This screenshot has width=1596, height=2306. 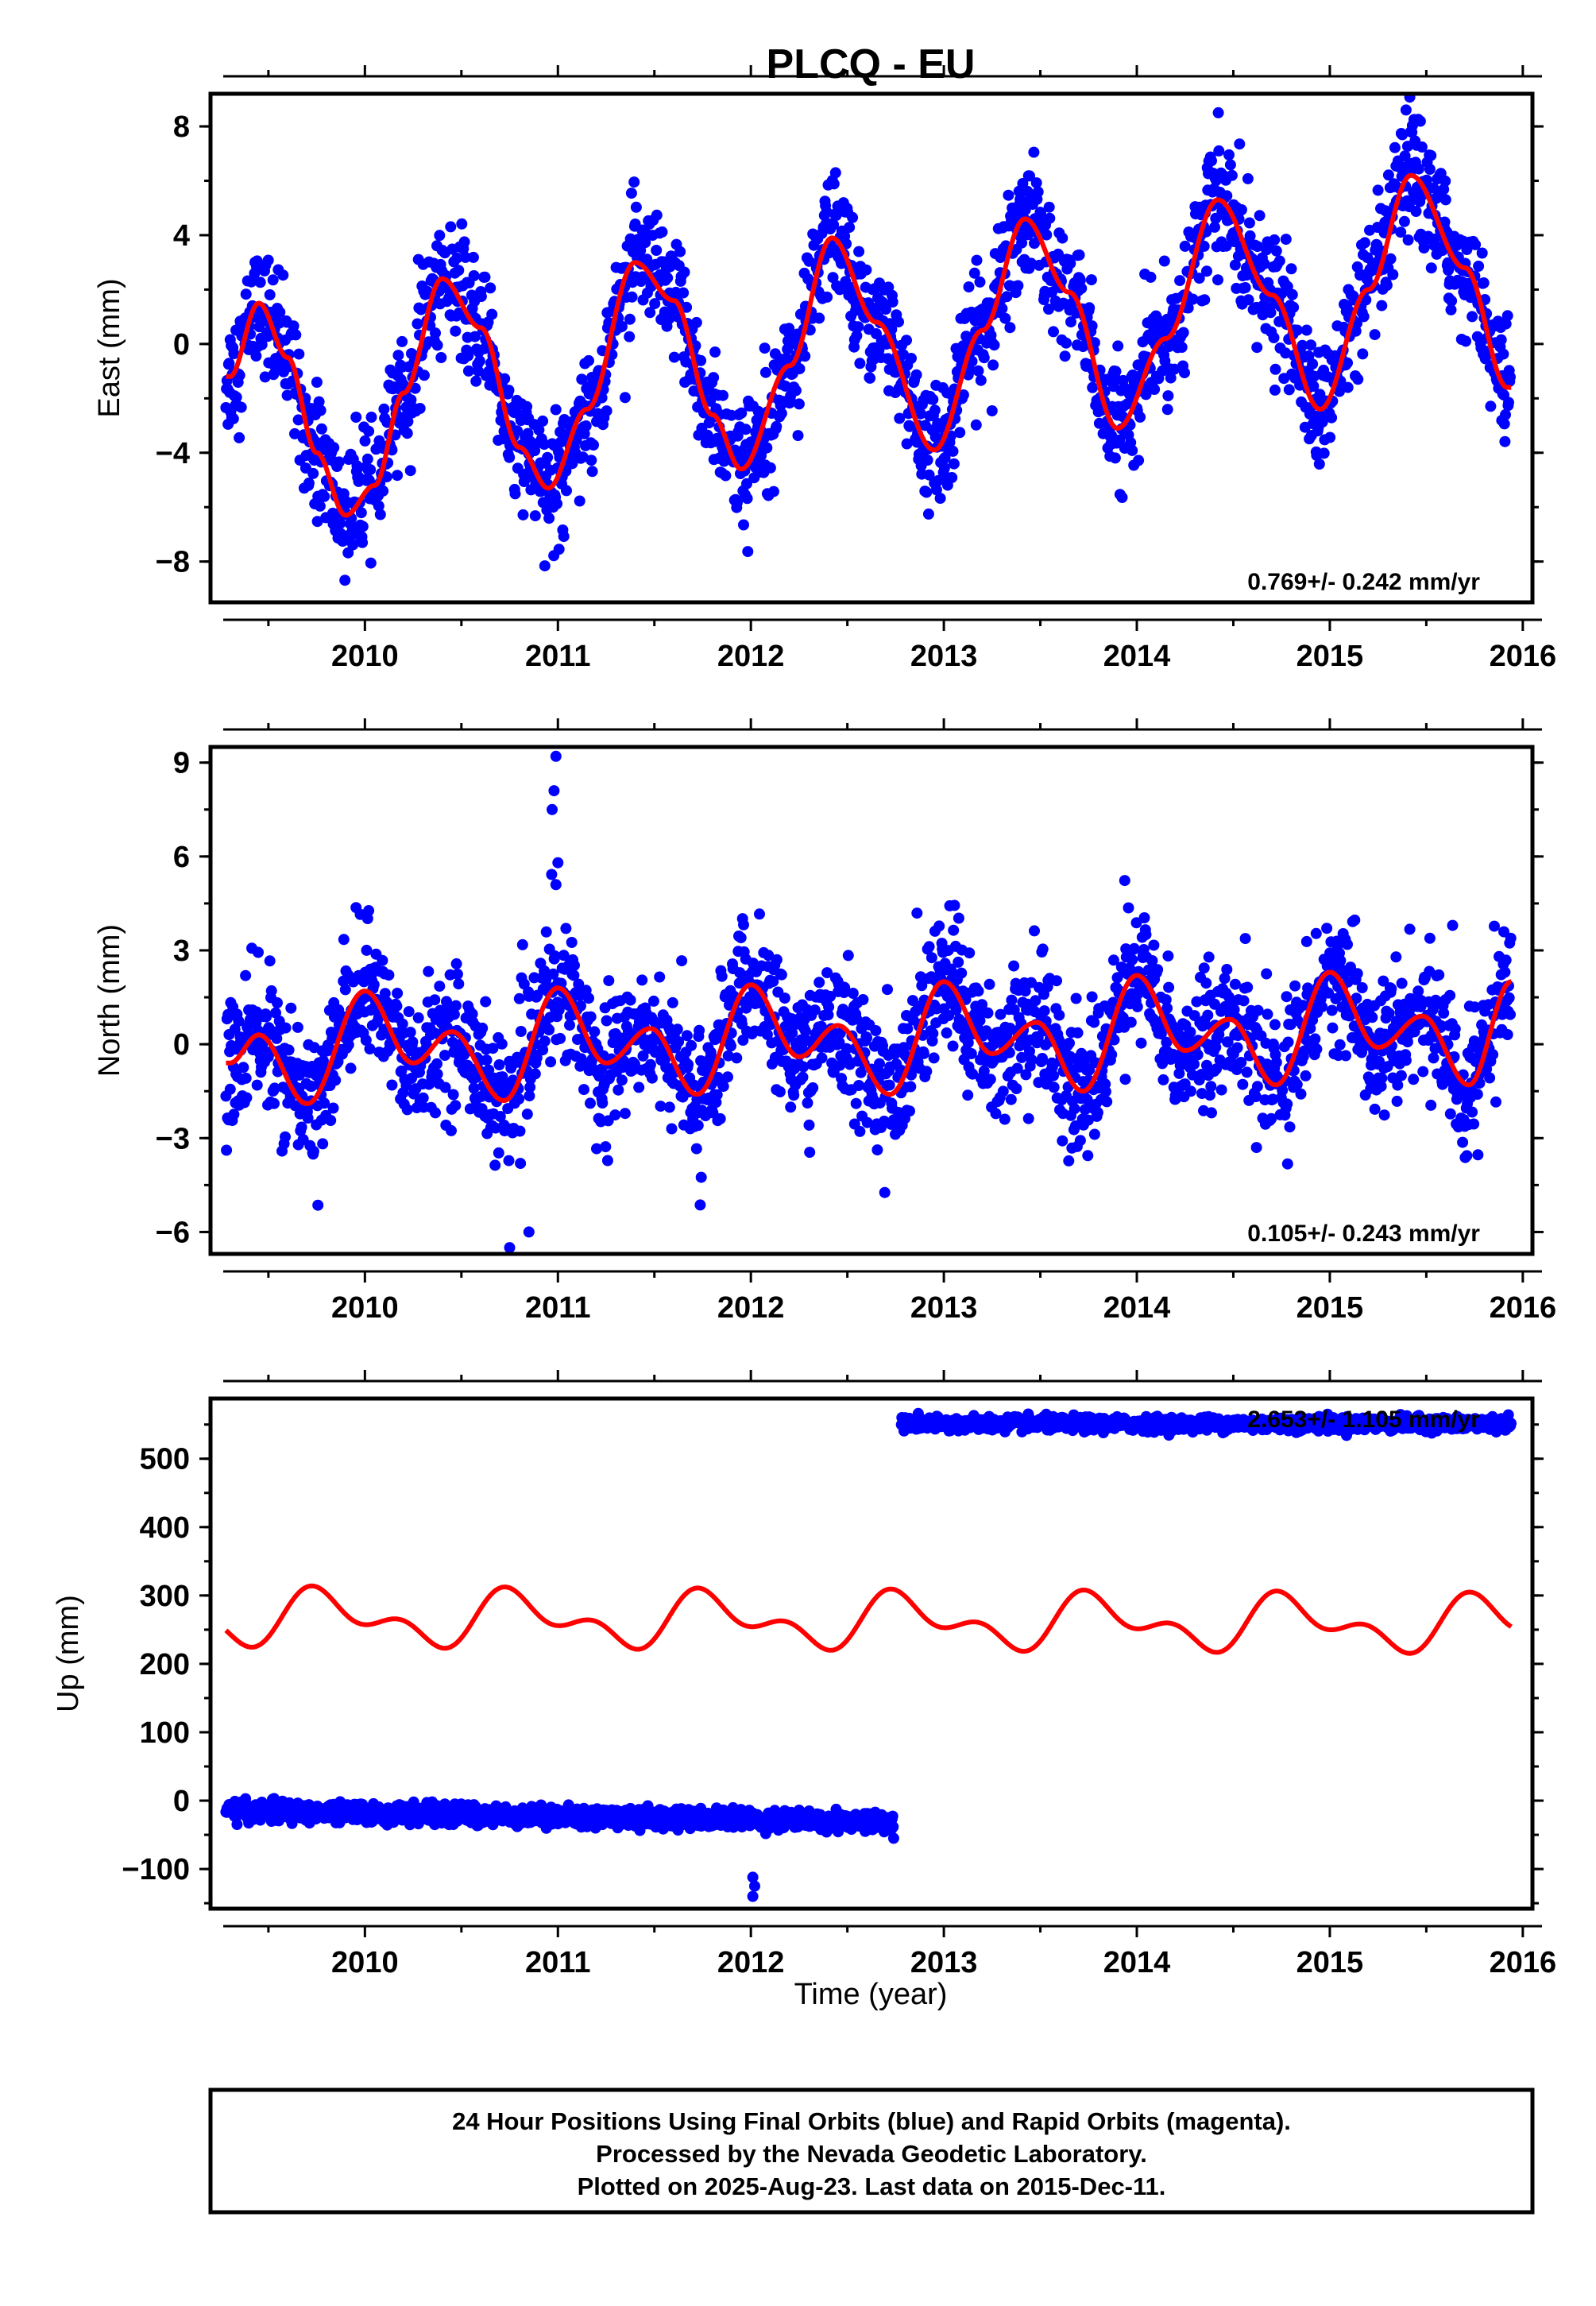 What do you see at coordinates (365, 656) in the screenshot?
I see `x-tick-label: 2010` at bounding box center [365, 656].